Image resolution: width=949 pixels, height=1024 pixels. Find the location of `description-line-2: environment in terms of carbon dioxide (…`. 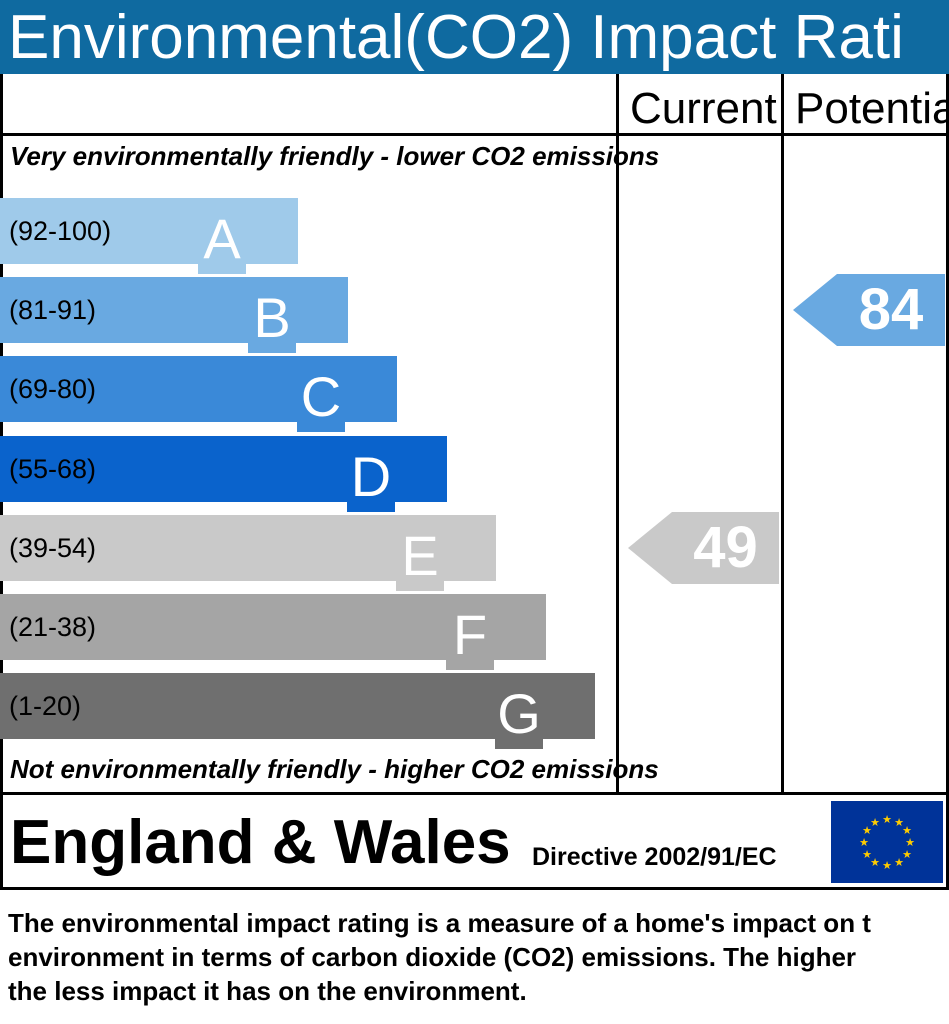

description-line-2: environment in terms of carbon dioxide (… is located at coordinates (432, 957).